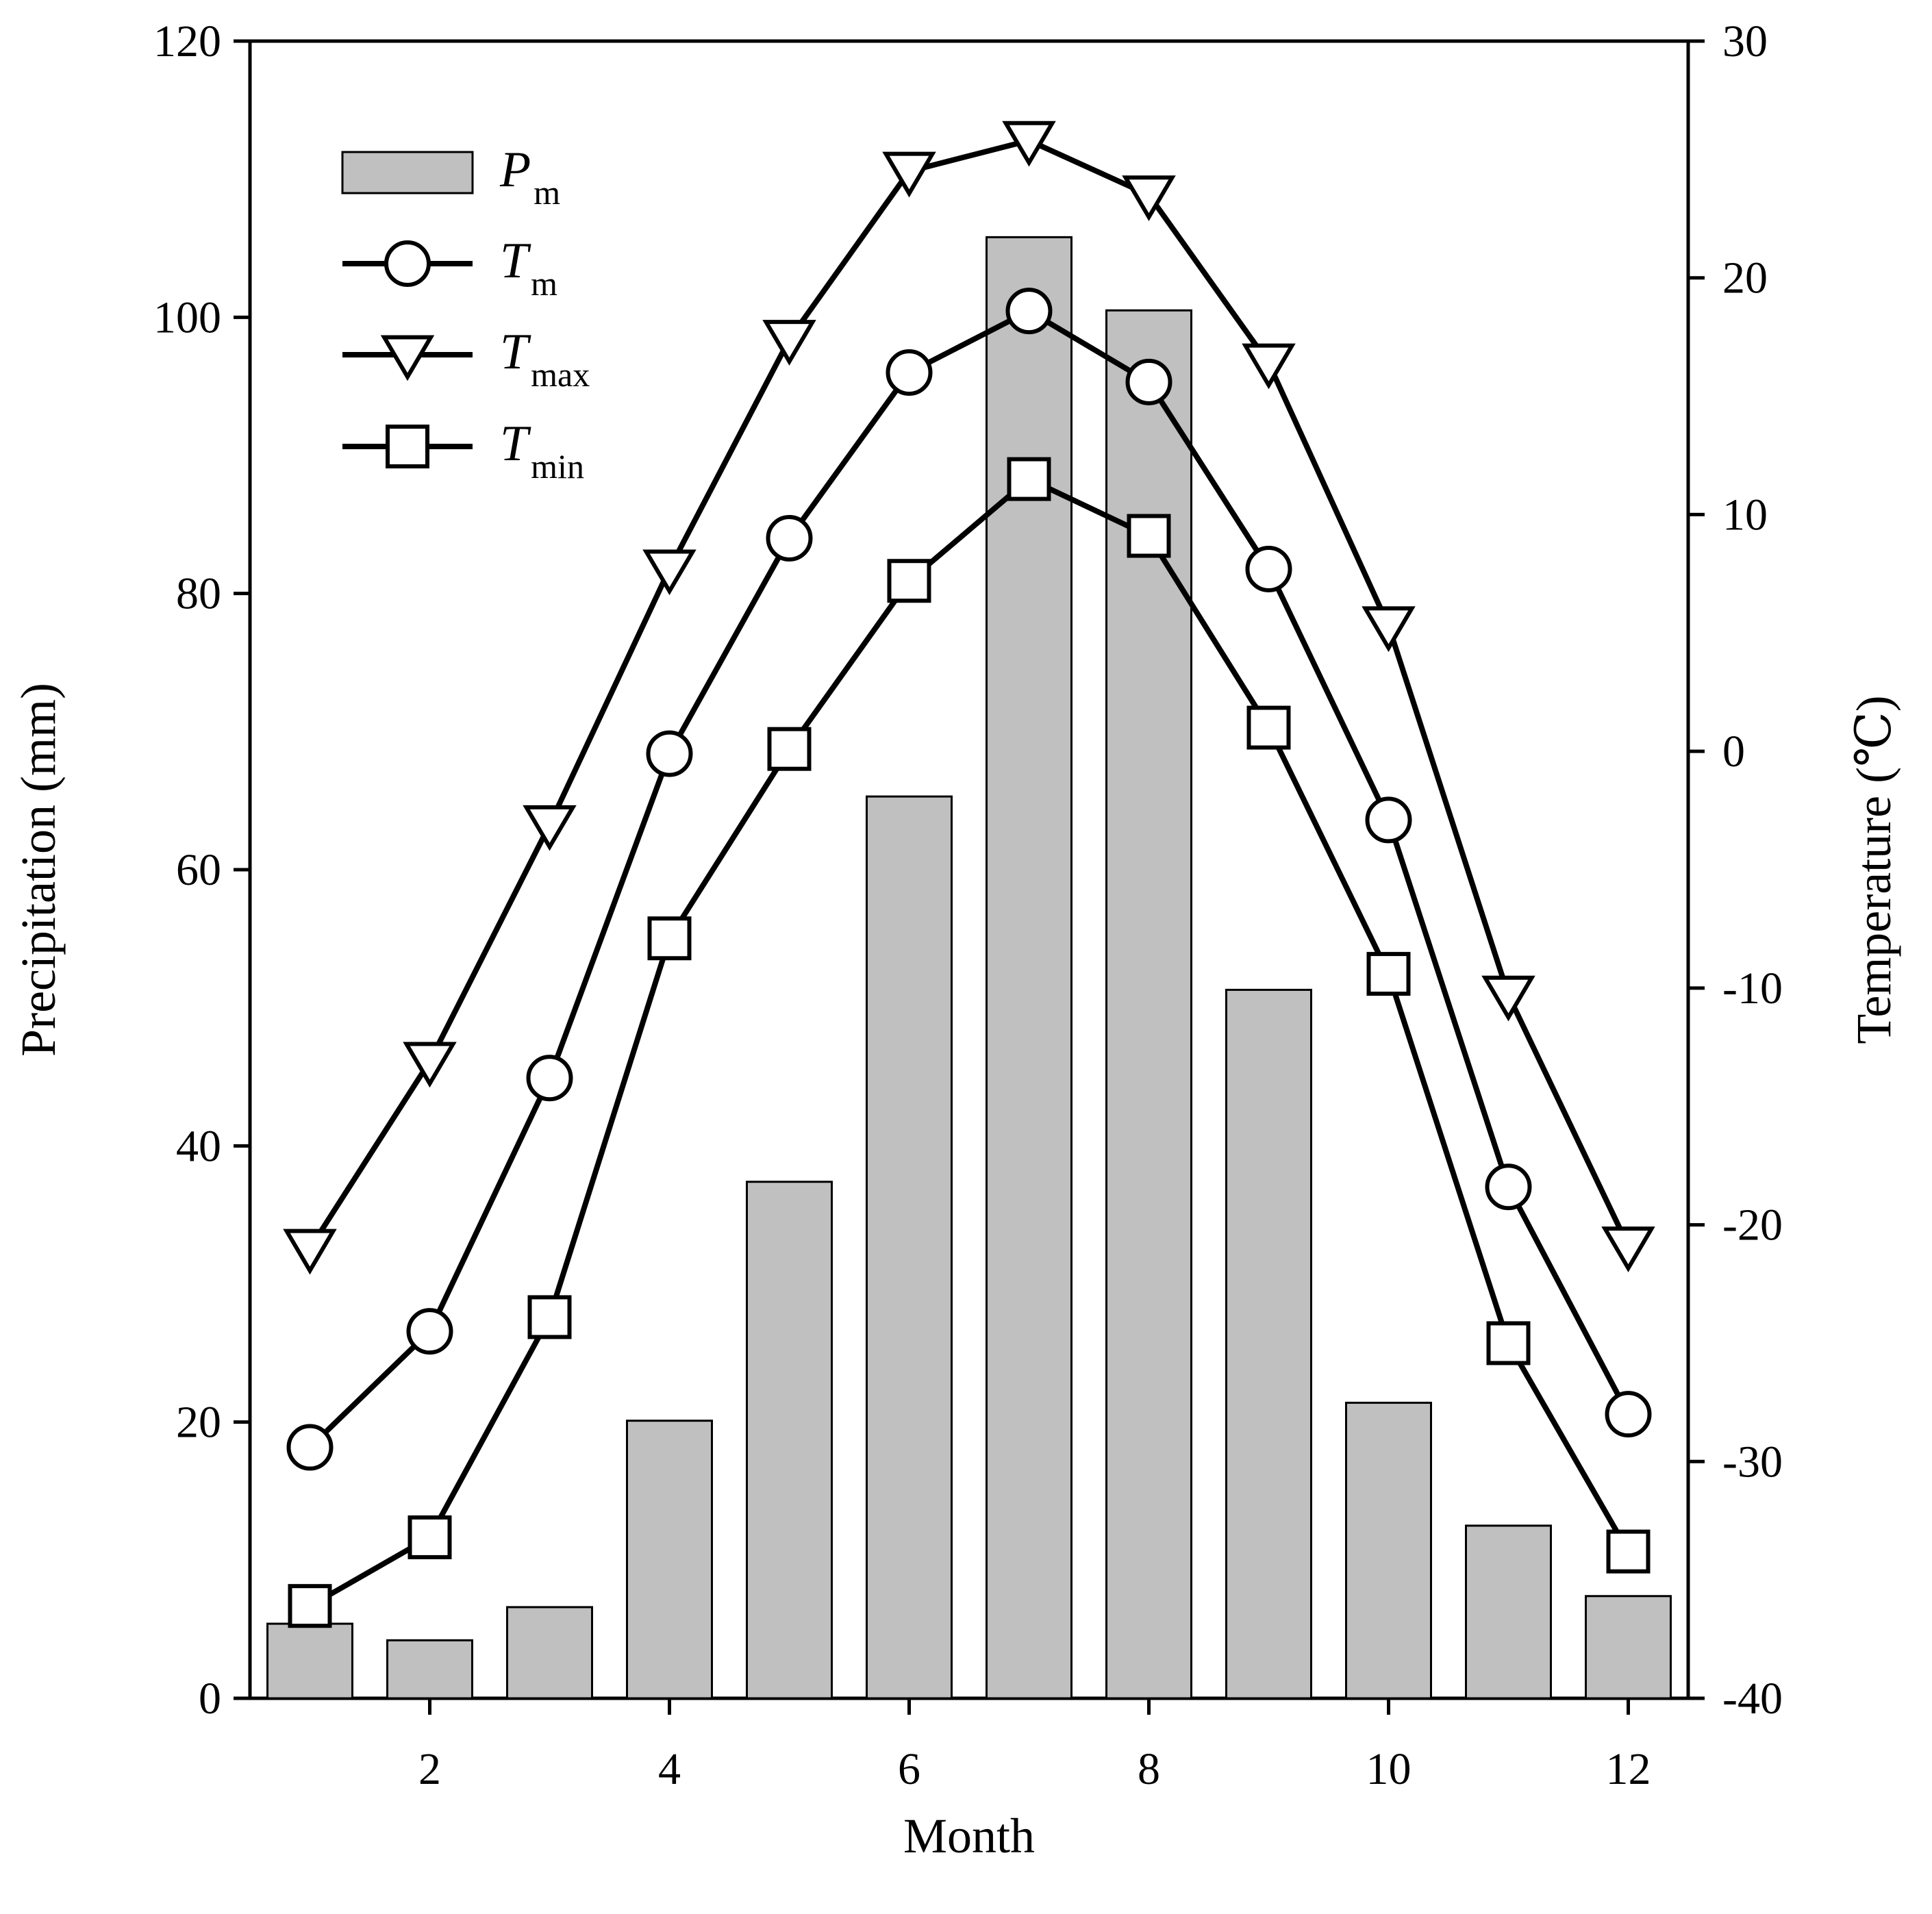 Image resolution: width=1932 pixels, height=1914 pixels. I want to click on x-tick-label-12: 12, so click(1628, 1769).